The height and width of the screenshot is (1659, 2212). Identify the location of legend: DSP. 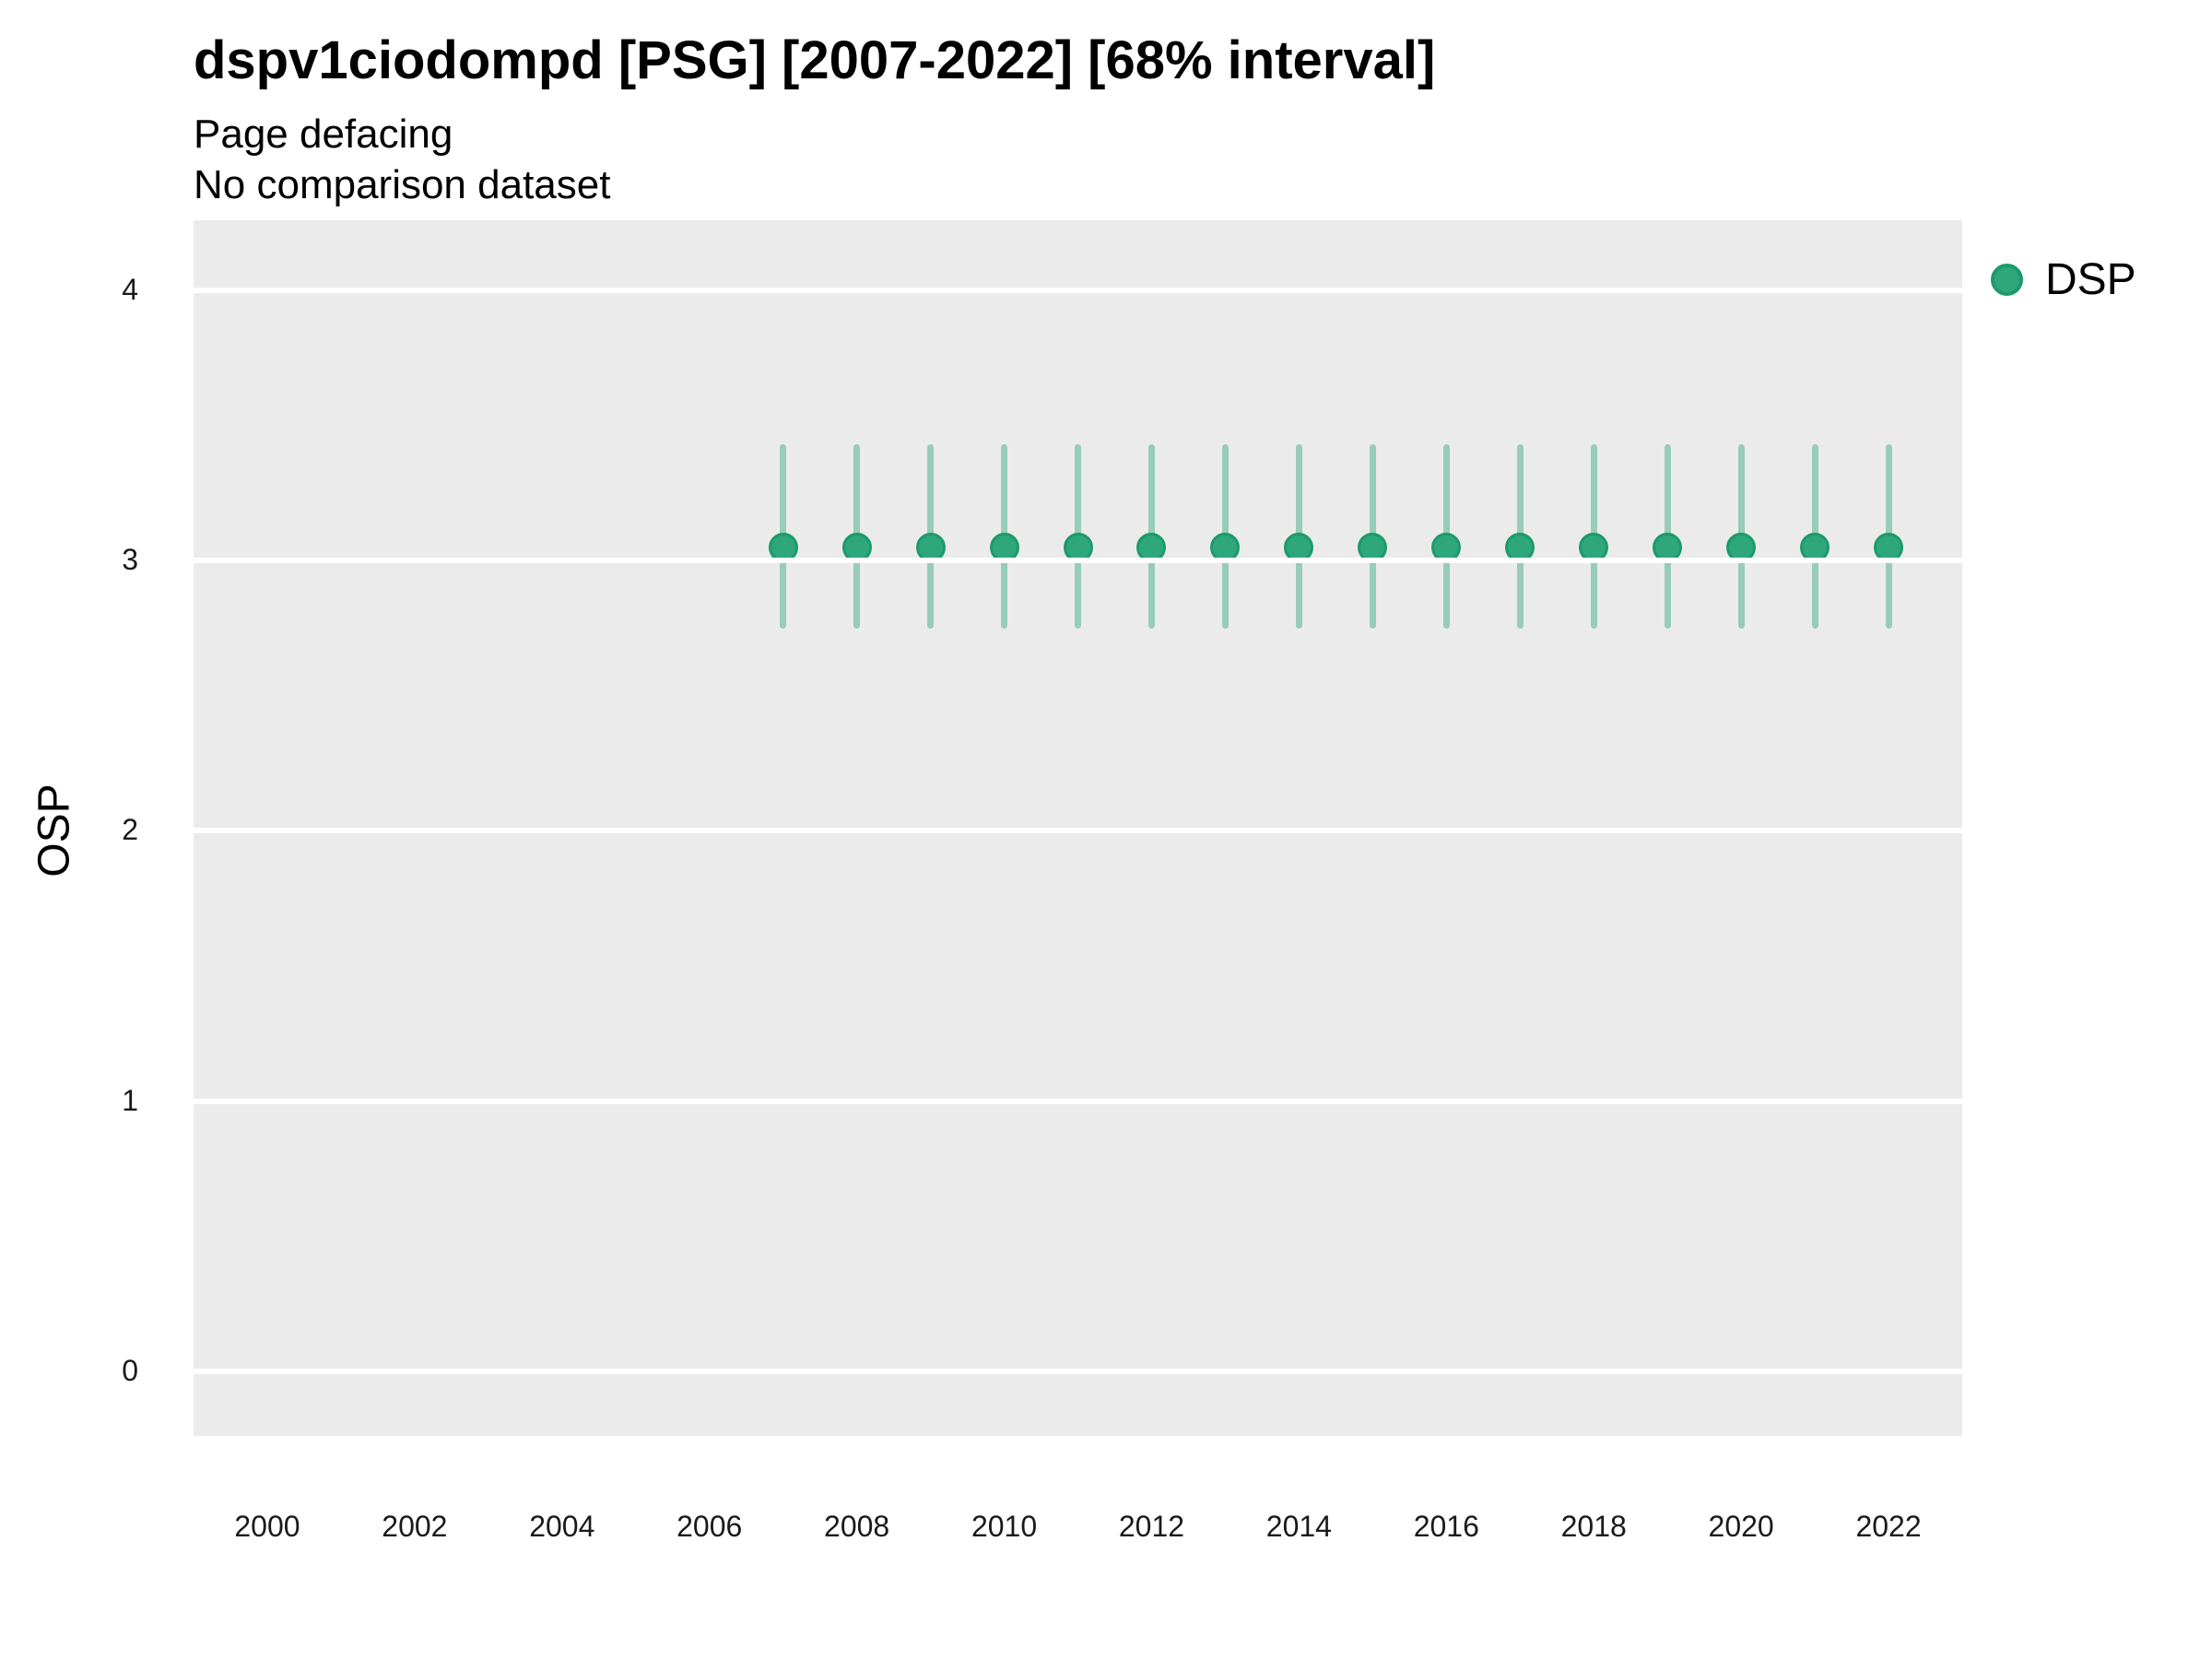
(2063, 279).